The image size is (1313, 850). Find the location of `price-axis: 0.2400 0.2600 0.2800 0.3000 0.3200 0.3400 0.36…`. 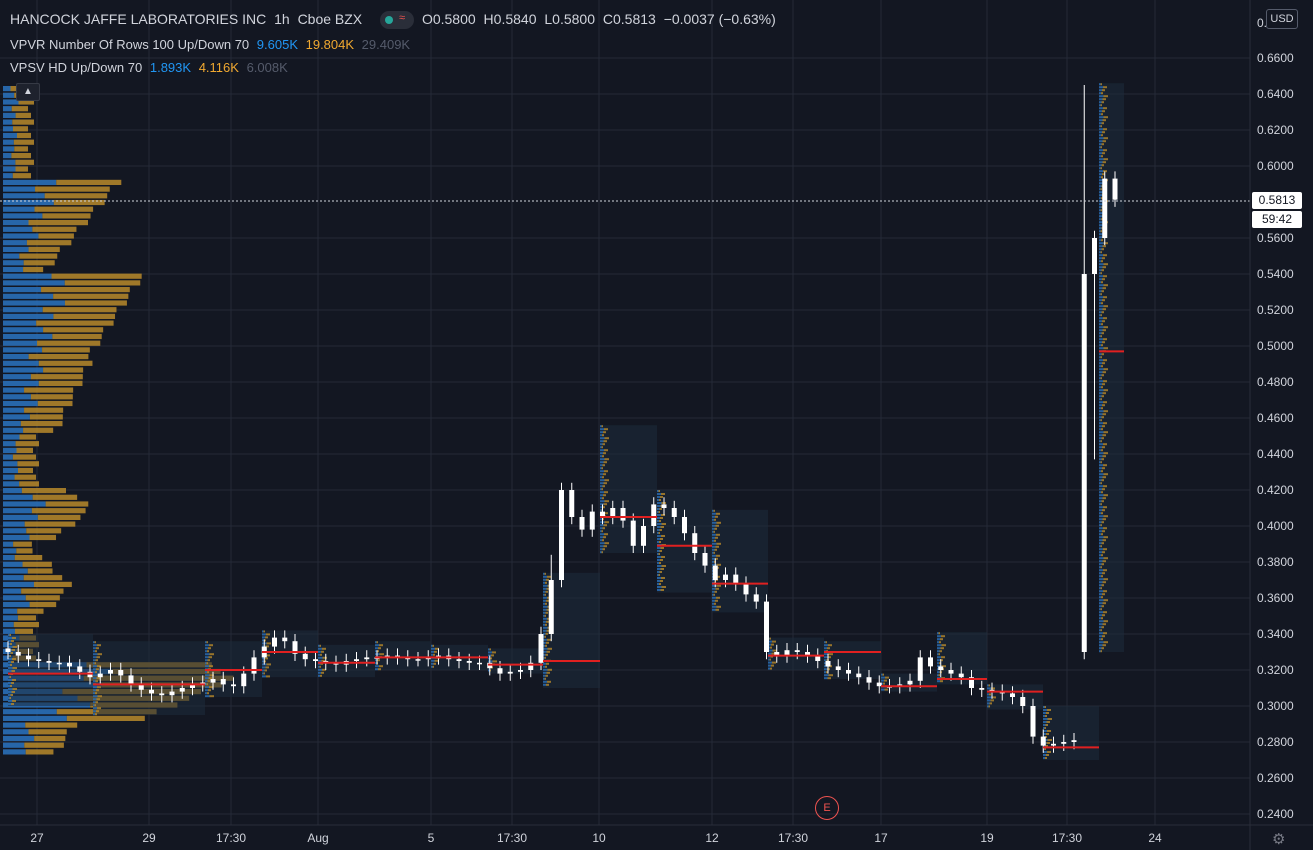

price-axis: 0.2400 0.2600 0.2800 0.3000 0.3200 0.3400 0.36… is located at coordinates (1275, 418).